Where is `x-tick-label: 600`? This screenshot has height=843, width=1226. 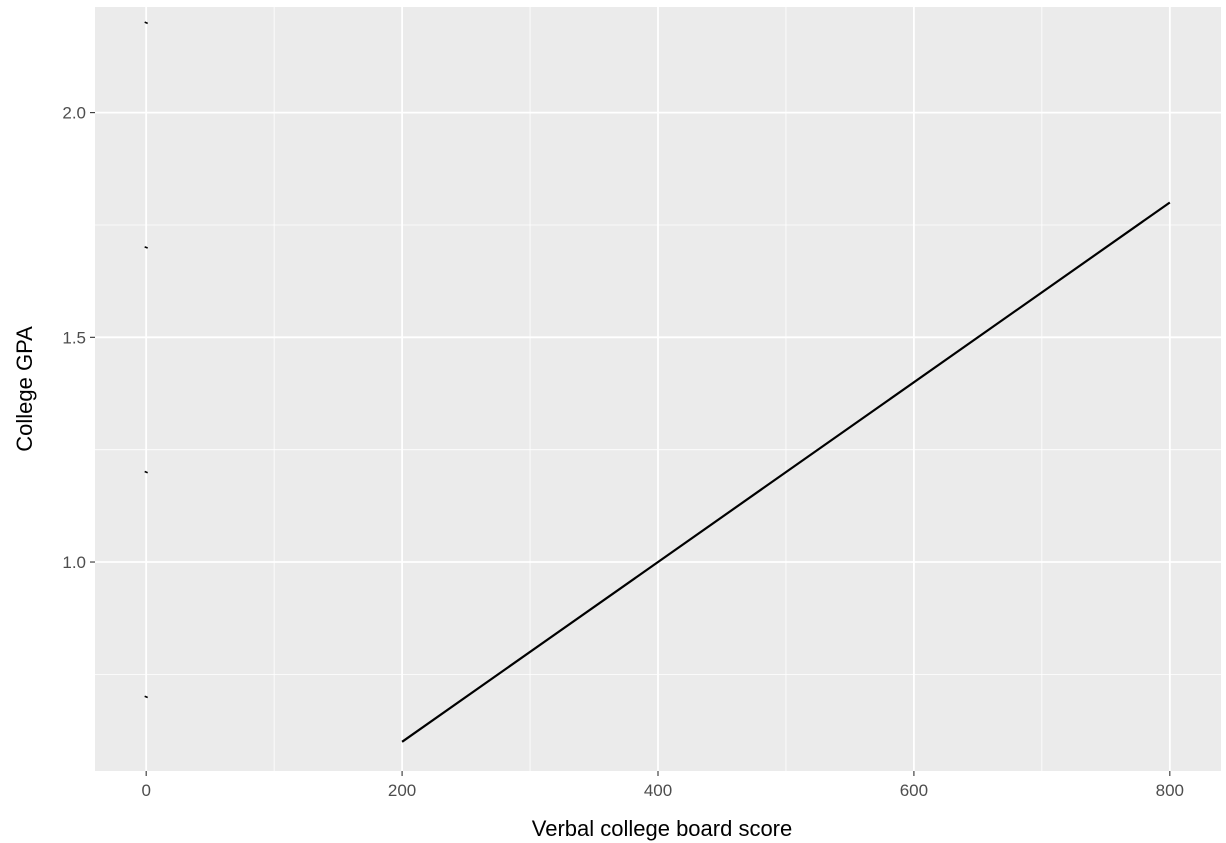 x-tick-label: 600 is located at coordinates (914, 790).